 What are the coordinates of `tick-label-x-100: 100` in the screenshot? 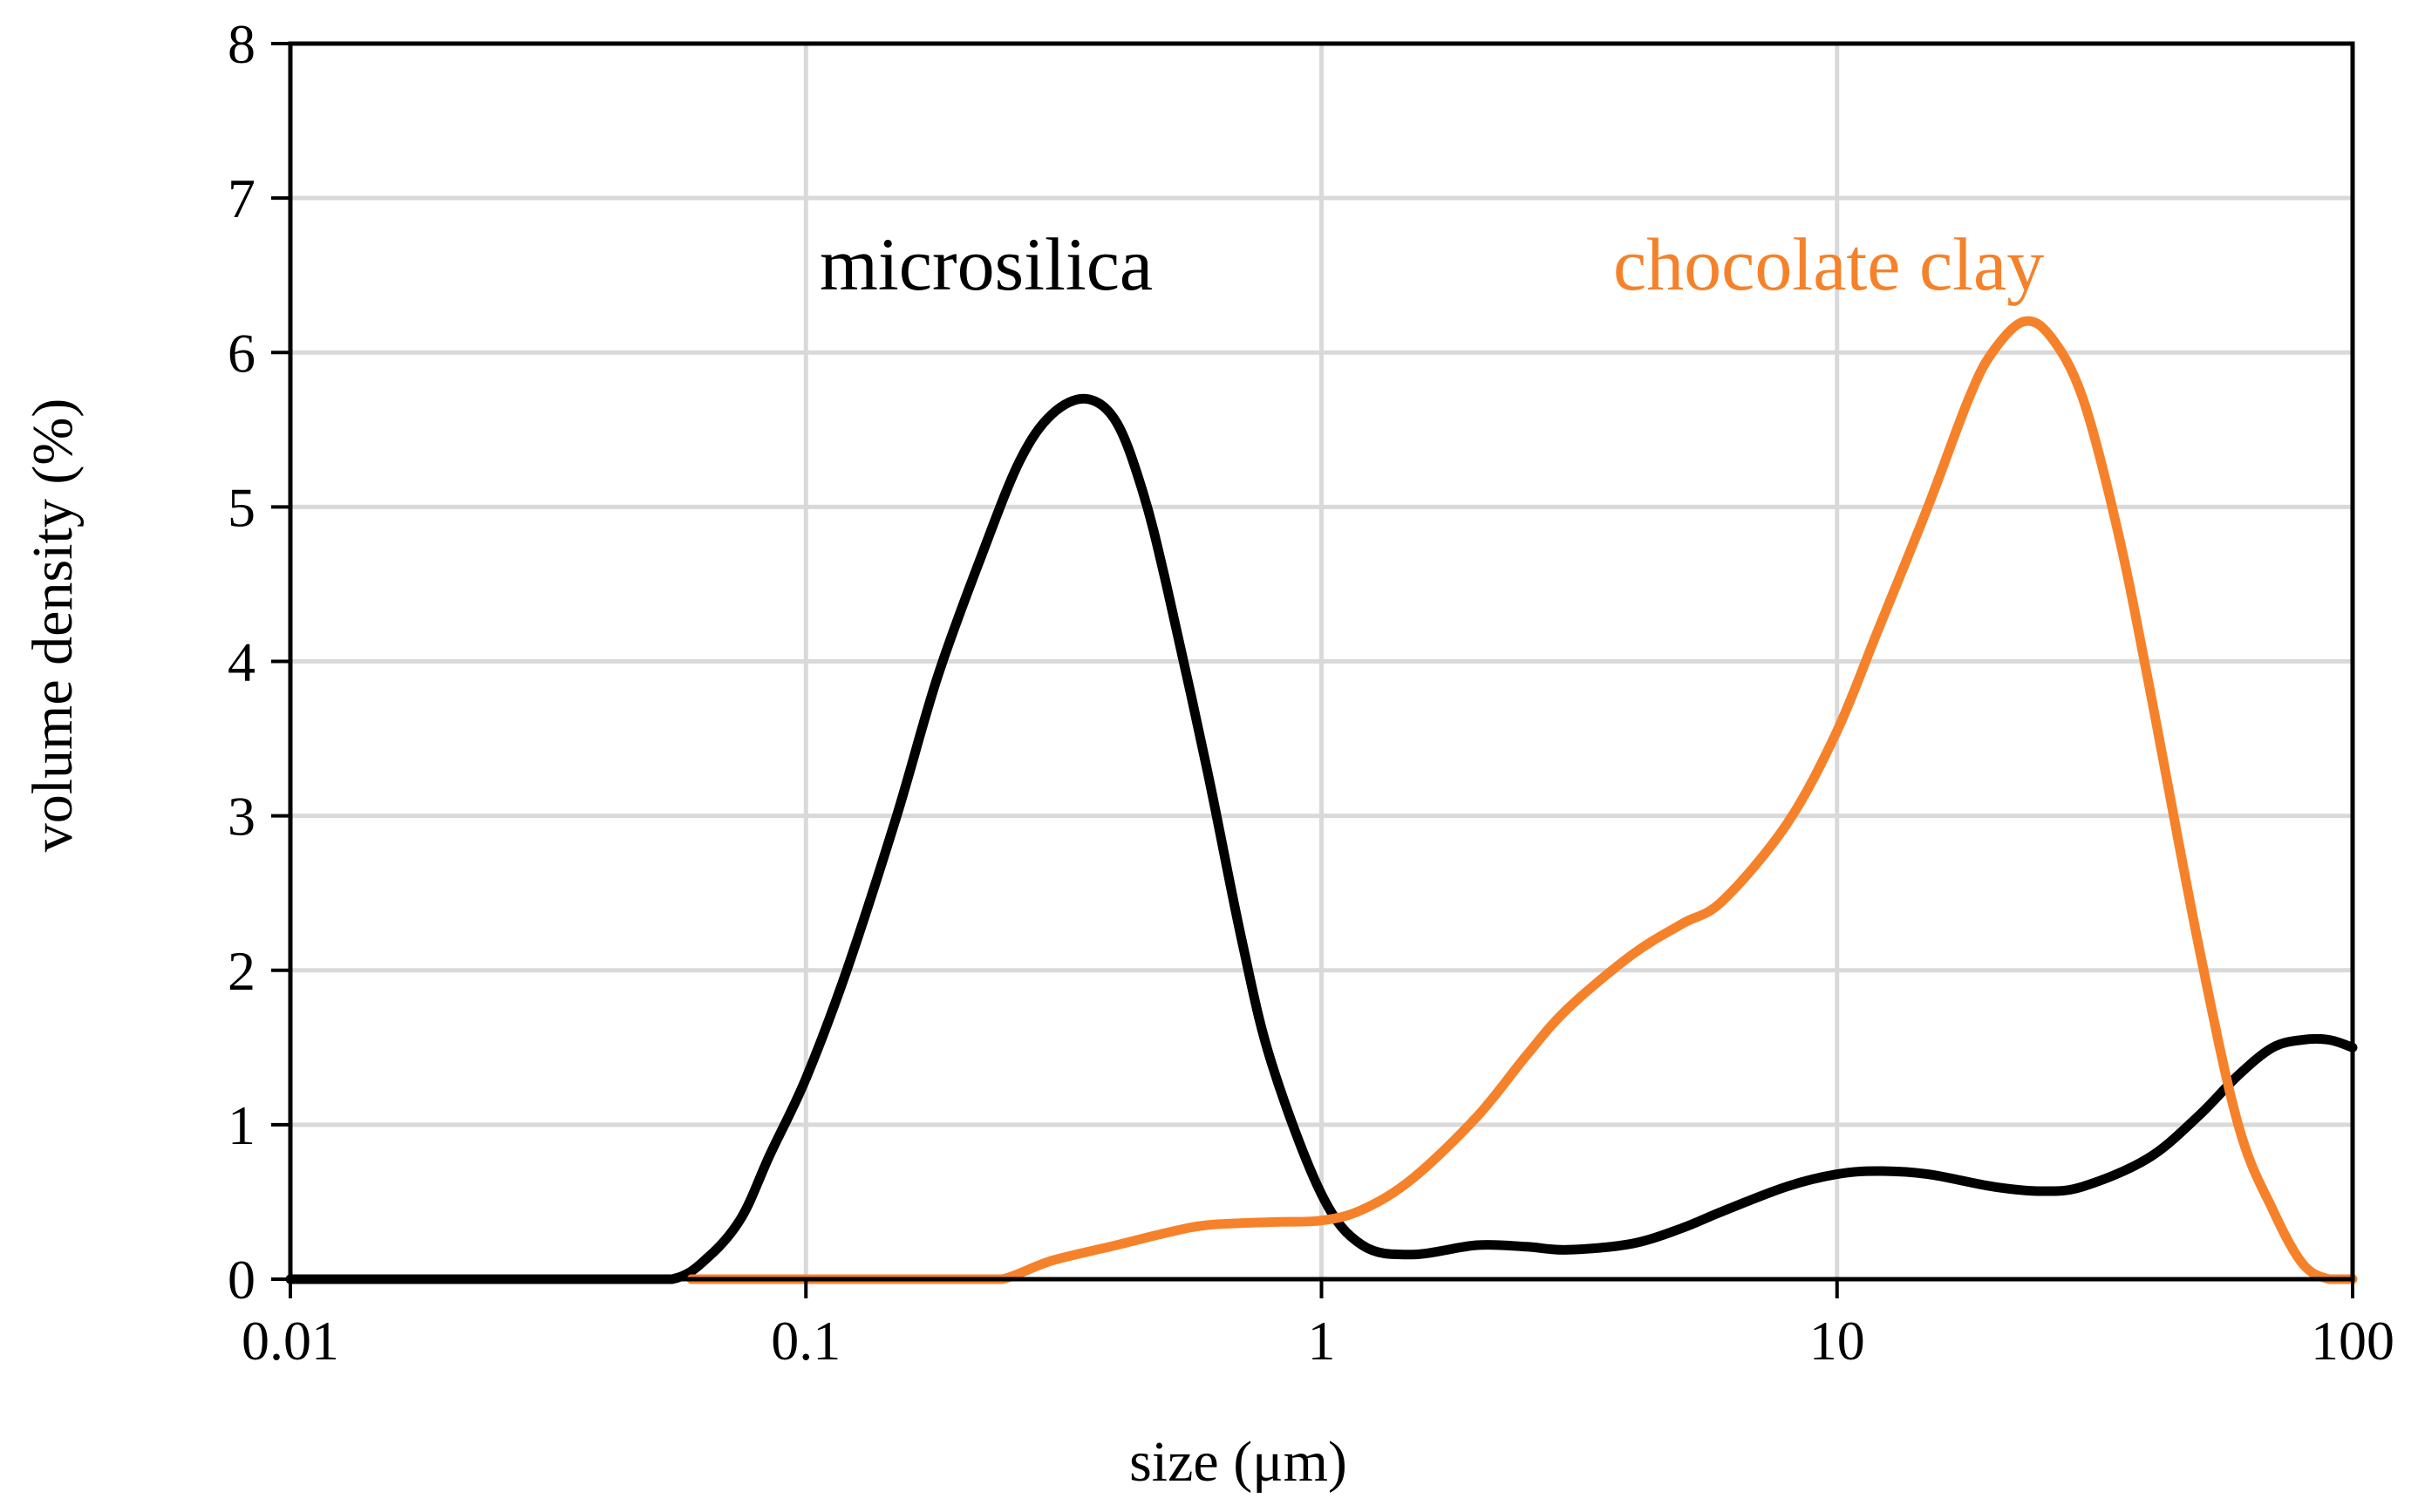 It's located at (2353, 1341).